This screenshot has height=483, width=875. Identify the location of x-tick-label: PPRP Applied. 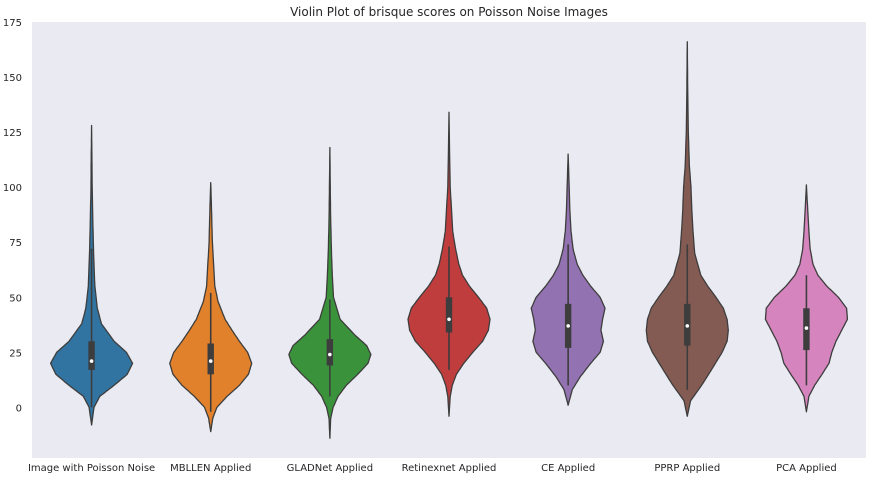
(687, 468).